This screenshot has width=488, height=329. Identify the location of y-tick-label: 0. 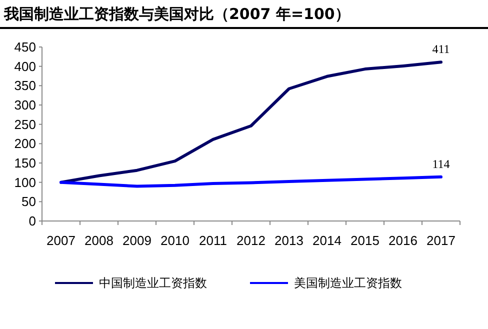
(32, 221).